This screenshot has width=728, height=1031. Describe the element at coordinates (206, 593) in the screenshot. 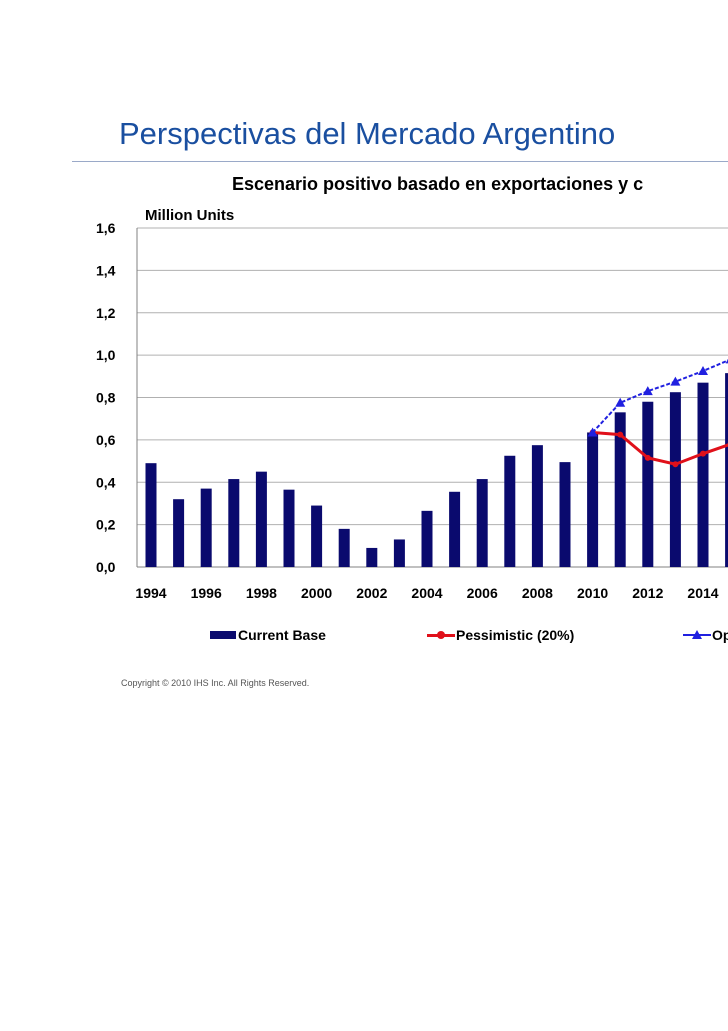

I see `x-tick-label: 1996` at that location.